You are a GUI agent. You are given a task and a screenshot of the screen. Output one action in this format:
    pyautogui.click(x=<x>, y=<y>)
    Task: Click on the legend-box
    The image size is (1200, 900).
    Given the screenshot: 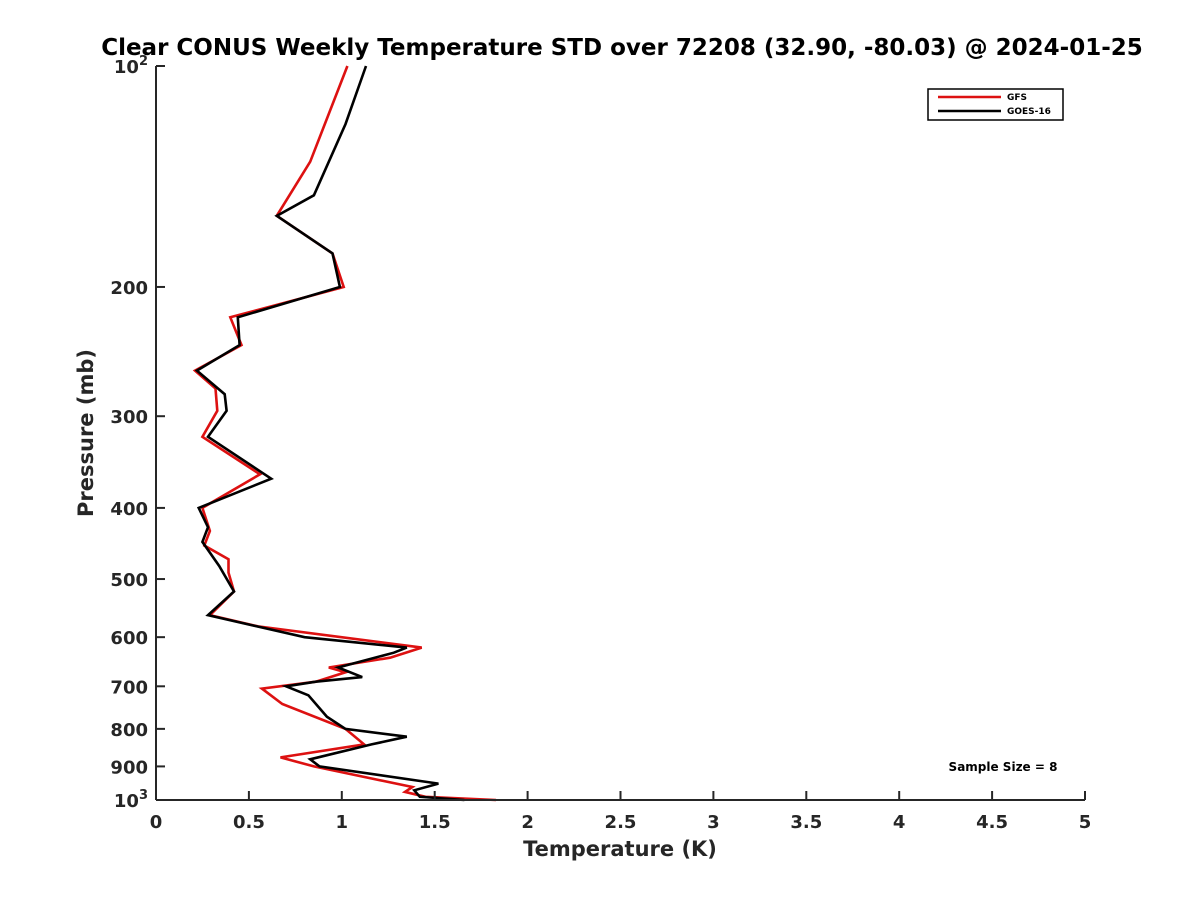 What is the action you would take?
    pyautogui.click(x=995, y=104)
    